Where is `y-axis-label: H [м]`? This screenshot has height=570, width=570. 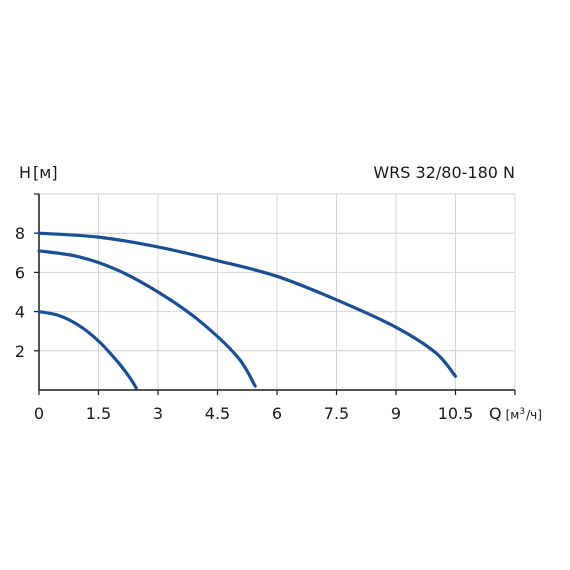 y-axis-label: H [м] is located at coordinates (38, 172).